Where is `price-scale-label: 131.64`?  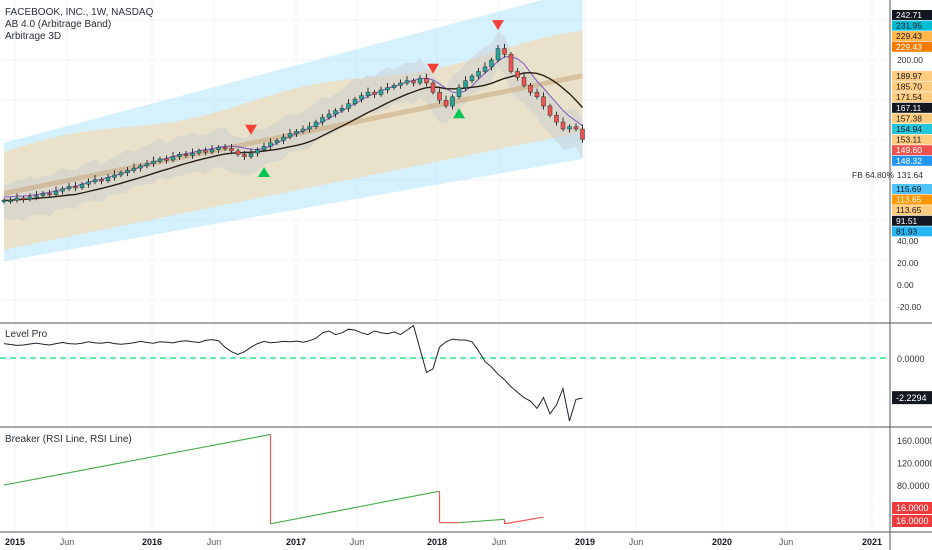 price-scale-label: 131.64 is located at coordinates (910, 175).